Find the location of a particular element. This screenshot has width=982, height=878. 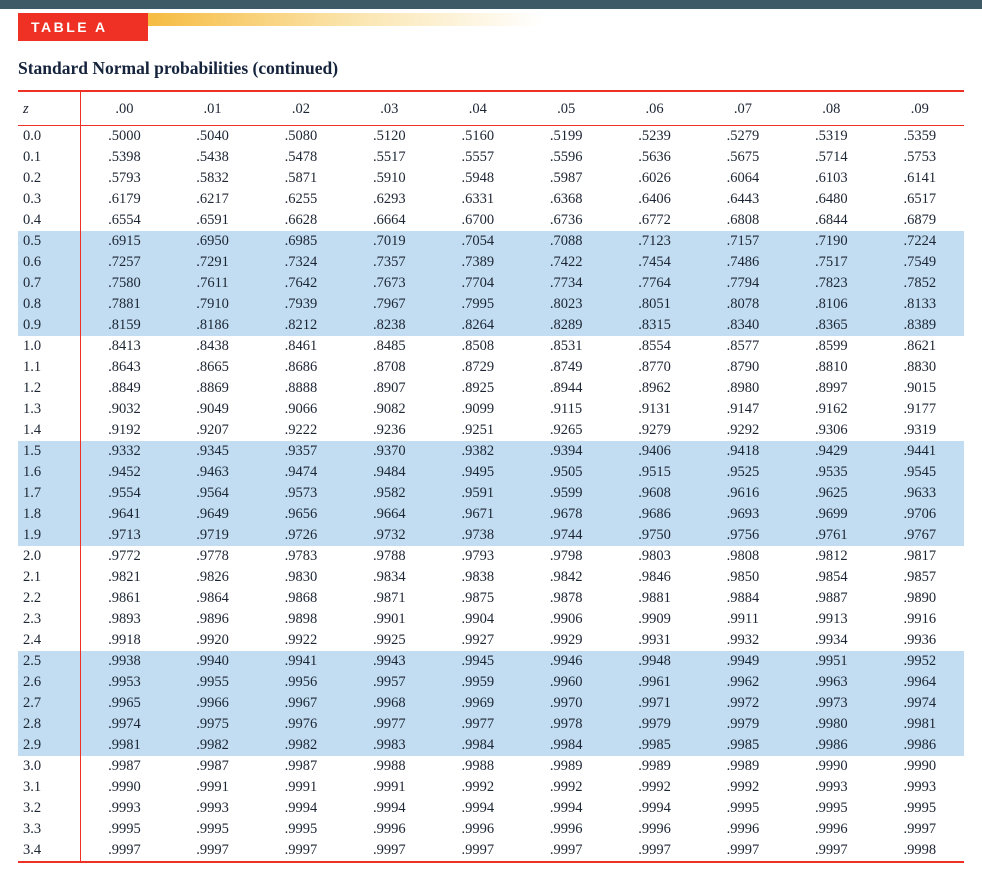

probability-cell: .9279 is located at coordinates (654, 429).